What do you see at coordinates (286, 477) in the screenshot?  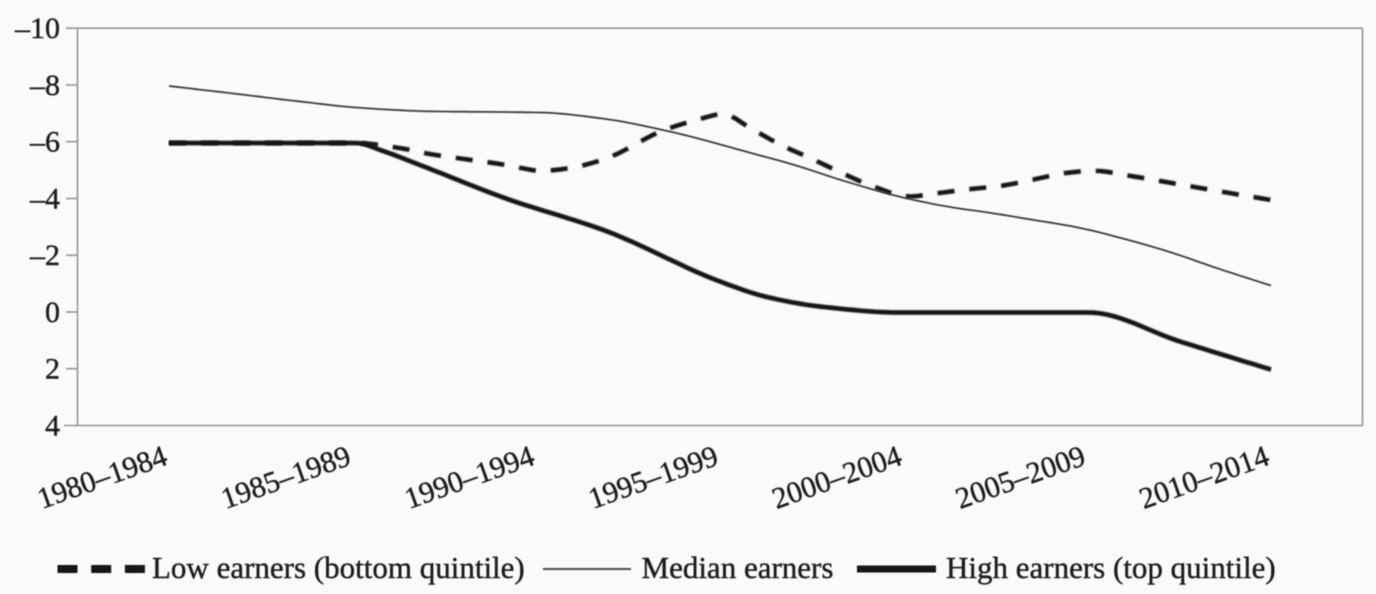 I see `svg-text: 1985–1989` at bounding box center [286, 477].